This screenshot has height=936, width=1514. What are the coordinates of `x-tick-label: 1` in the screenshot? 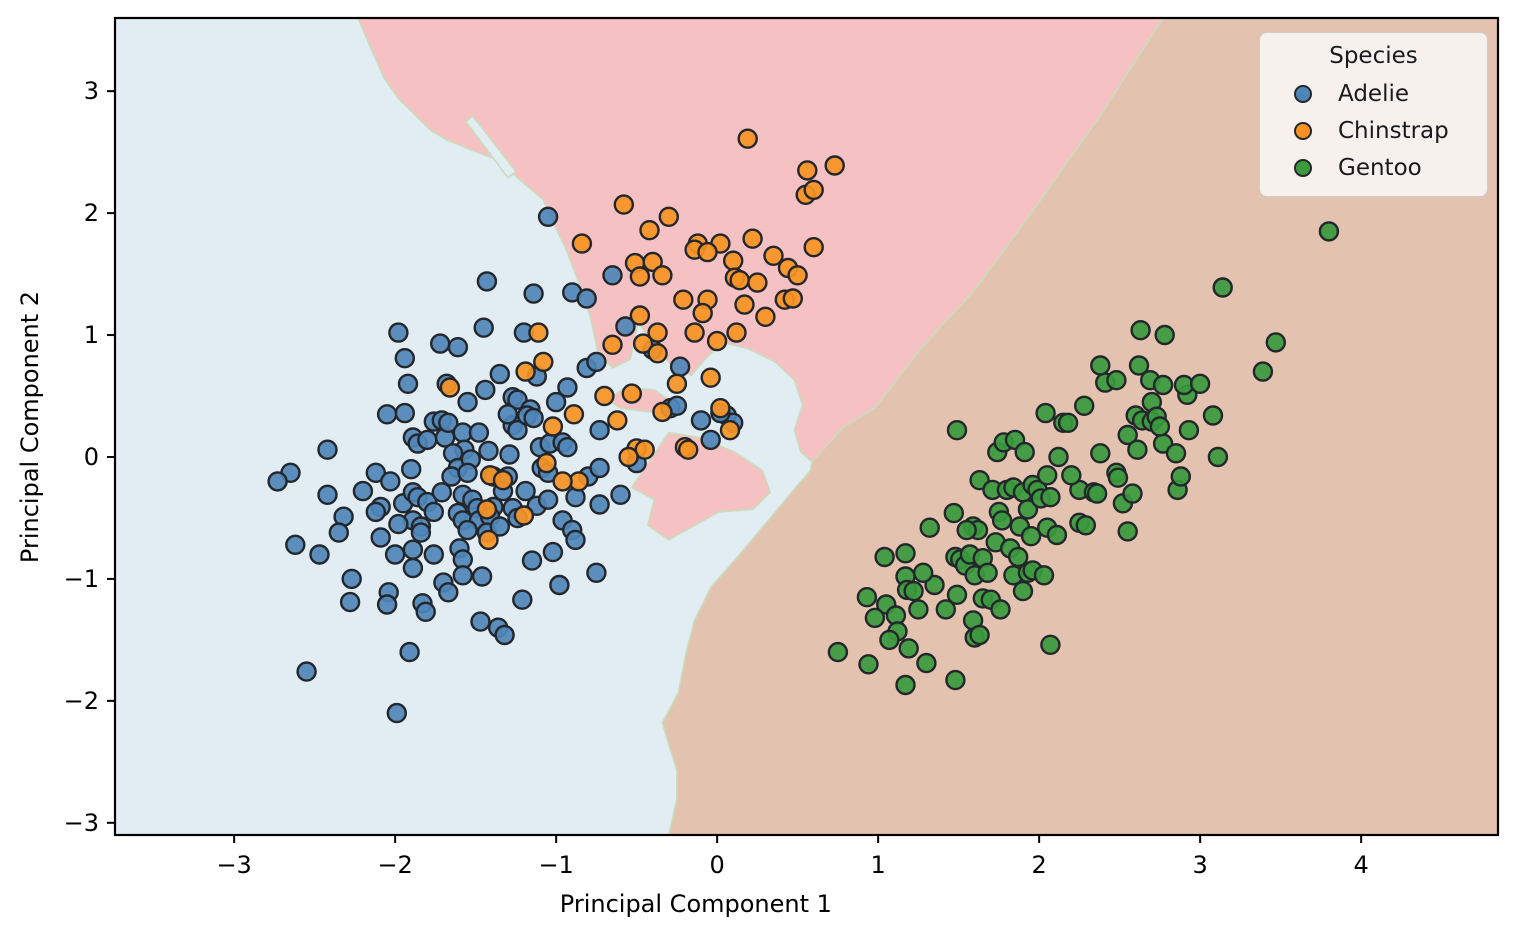 It's located at (878, 865).